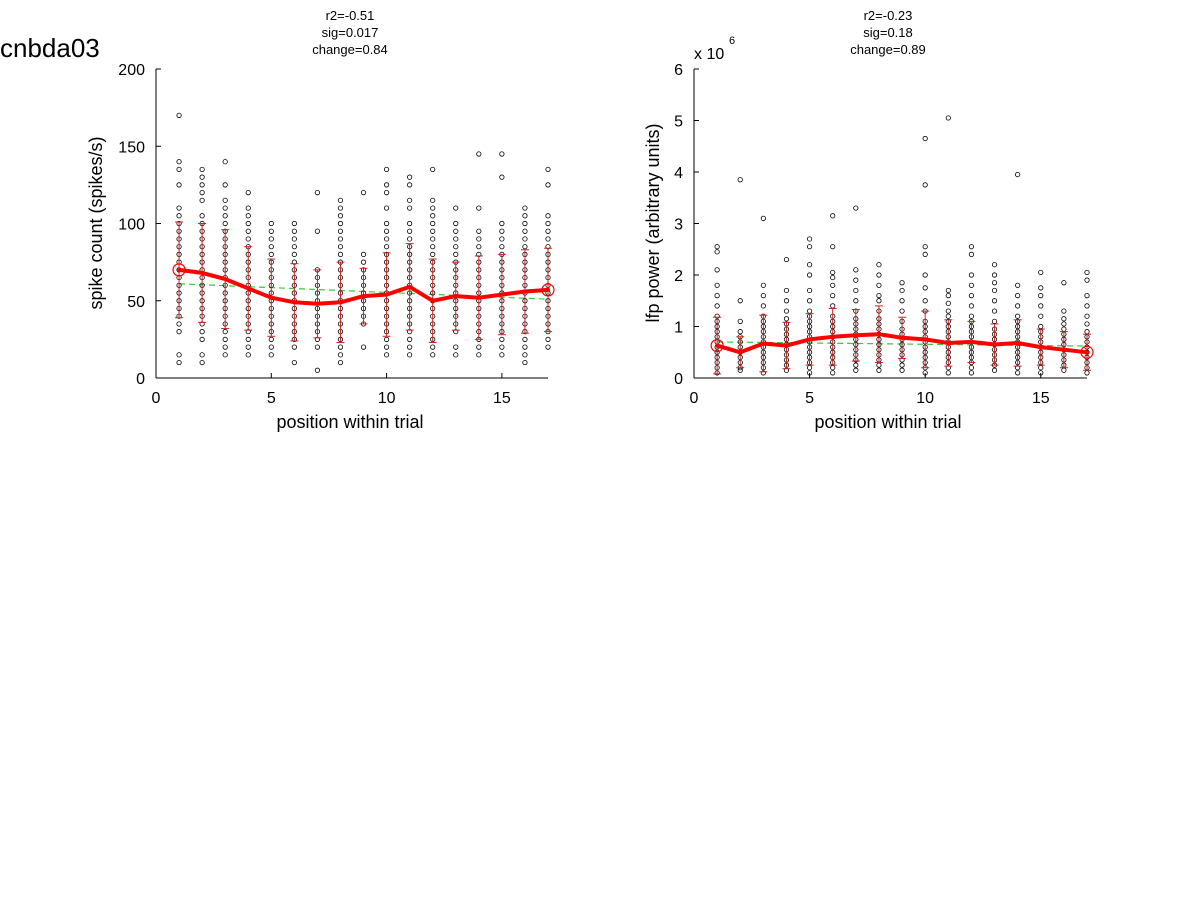  Describe the element at coordinates (350, 32) in the screenshot. I see `stat-sig: sig=0.017` at that location.